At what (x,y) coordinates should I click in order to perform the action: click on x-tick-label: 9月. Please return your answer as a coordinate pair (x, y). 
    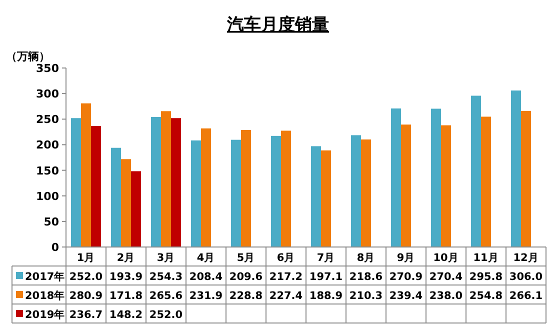
    Looking at the image, I should click on (406, 258).